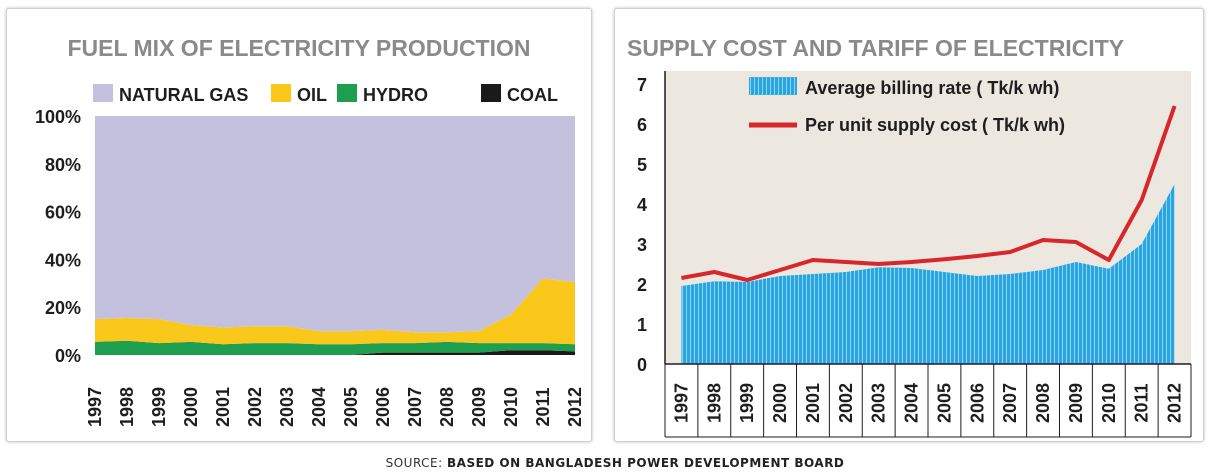 The height and width of the screenshot is (476, 1230). I want to click on chart-title: FUEL MIX OF ELECTRICITY PRODUCTION, so click(299, 48).